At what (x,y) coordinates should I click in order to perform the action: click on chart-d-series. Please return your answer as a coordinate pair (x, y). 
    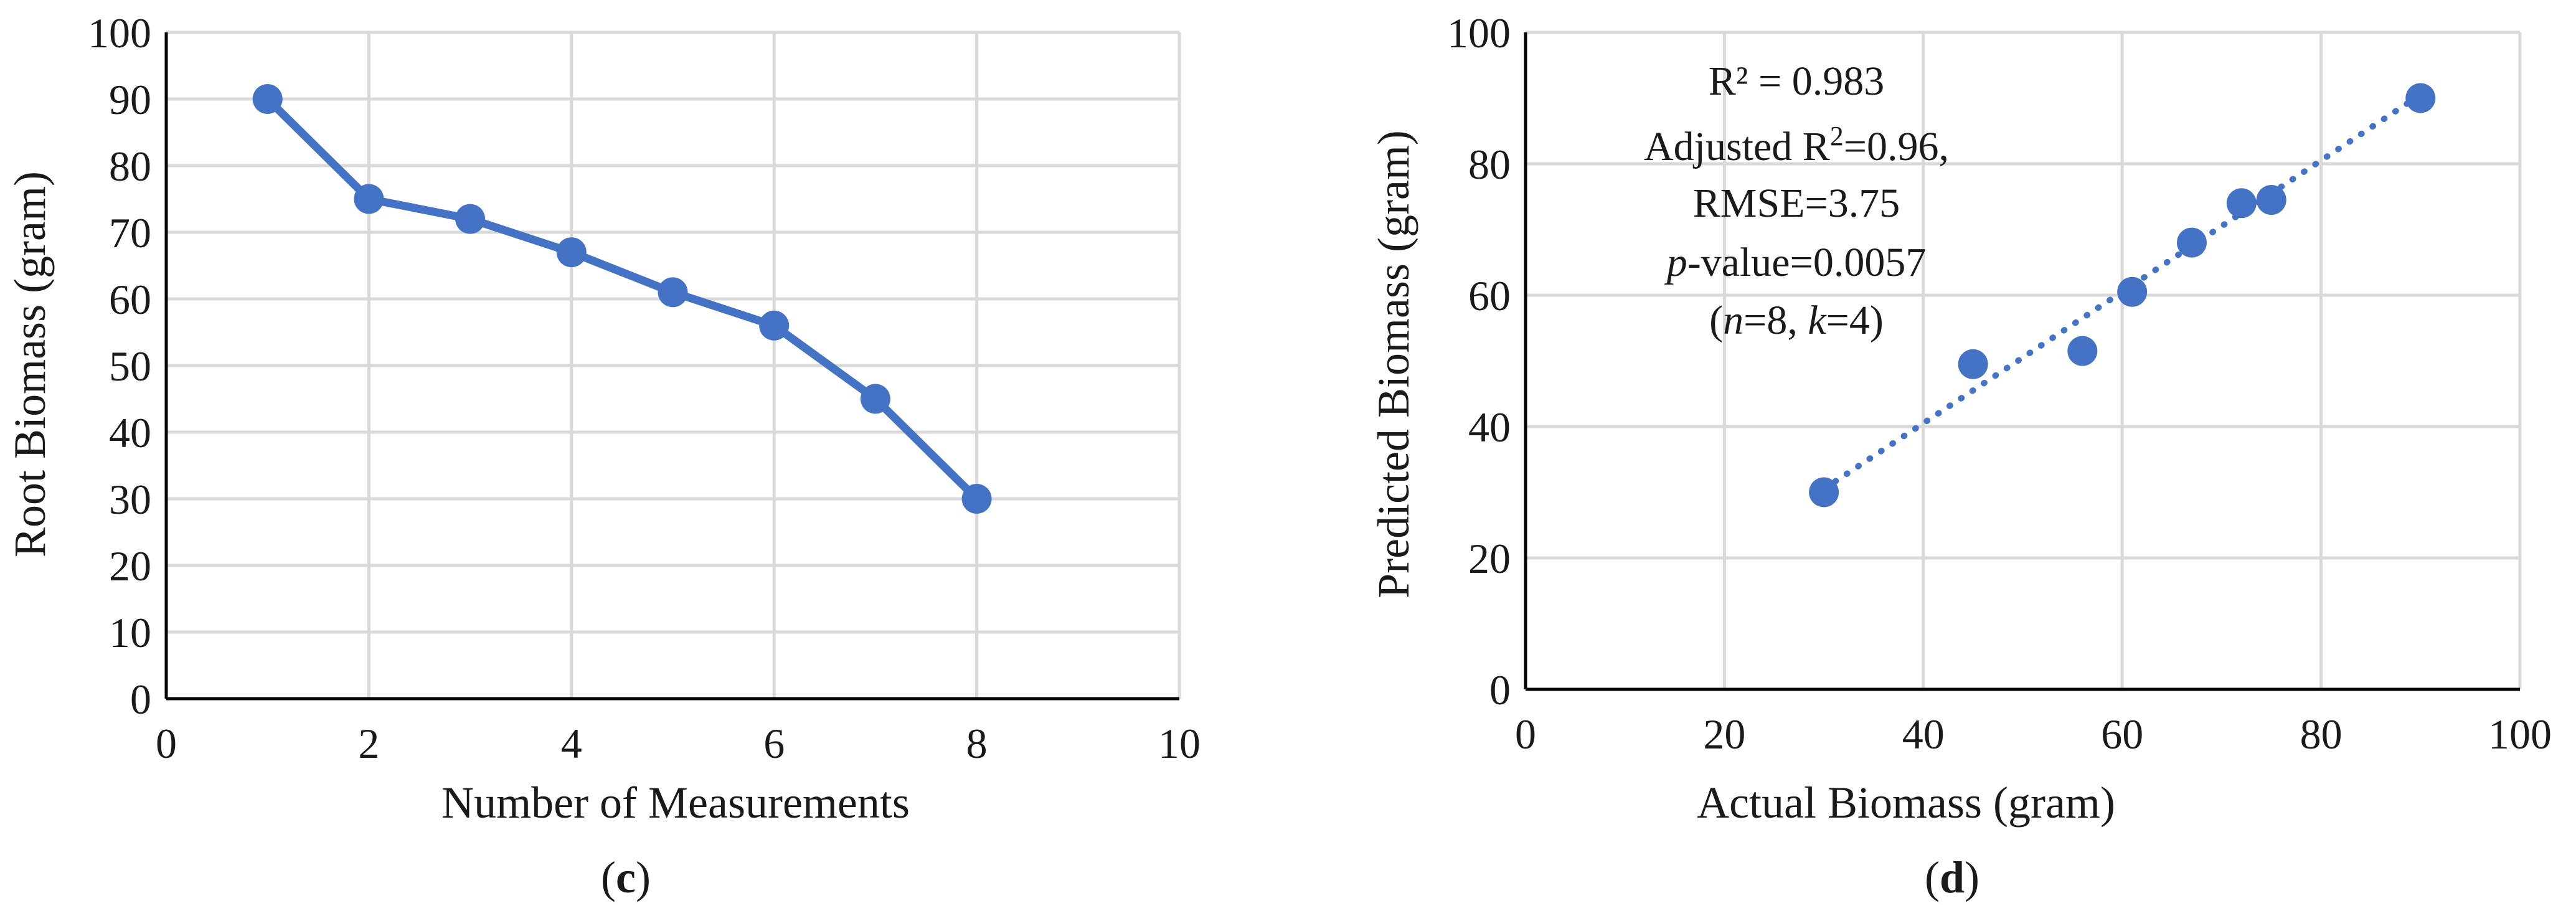
    Looking at the image, I should click on (2122, 295).